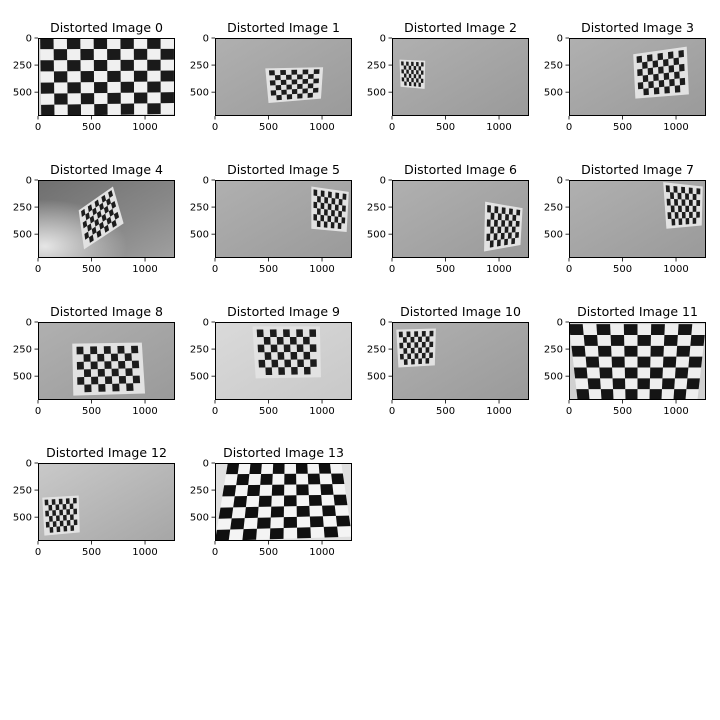  Describe the element at coordinates (271, 218) in the screenshot. I see `panel-5: Distorted Image 5 0 250 500 0 500 1000` at that location.